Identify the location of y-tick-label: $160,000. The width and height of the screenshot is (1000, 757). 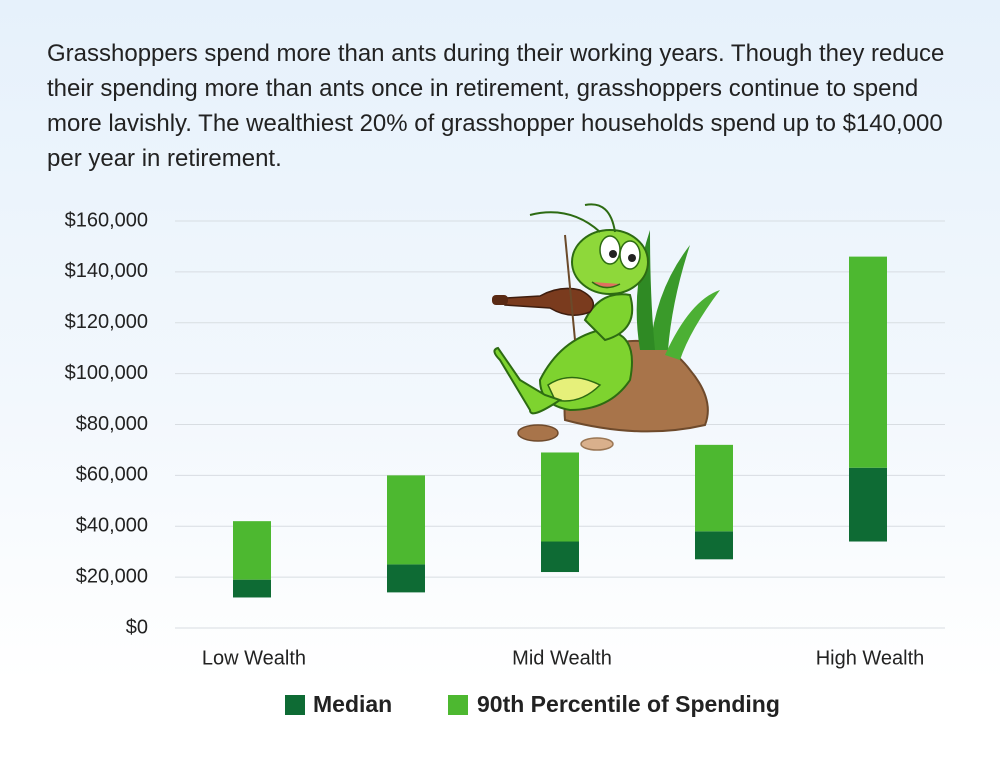
(106, 220).